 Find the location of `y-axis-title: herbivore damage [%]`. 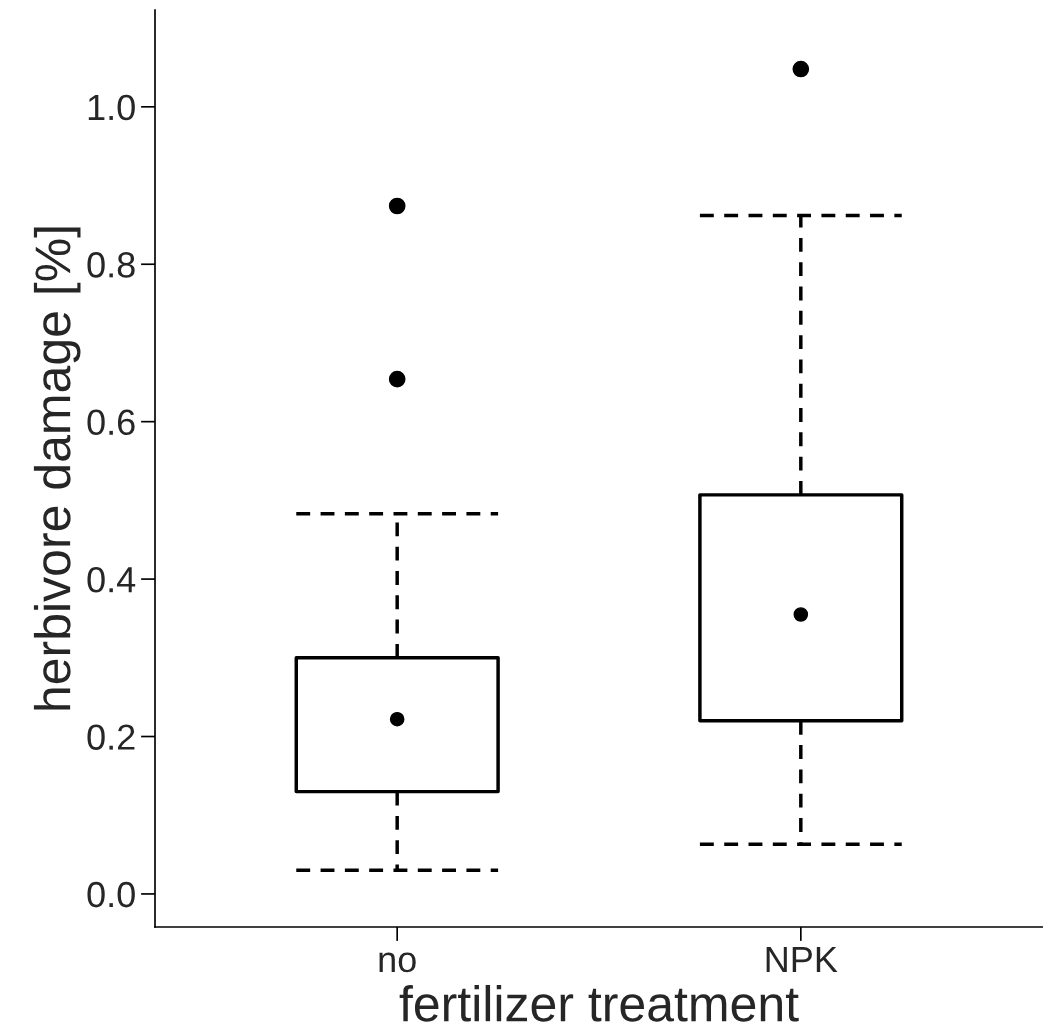

y-axis-title: herbivore damage [%] is located at coordinates (57, 468).